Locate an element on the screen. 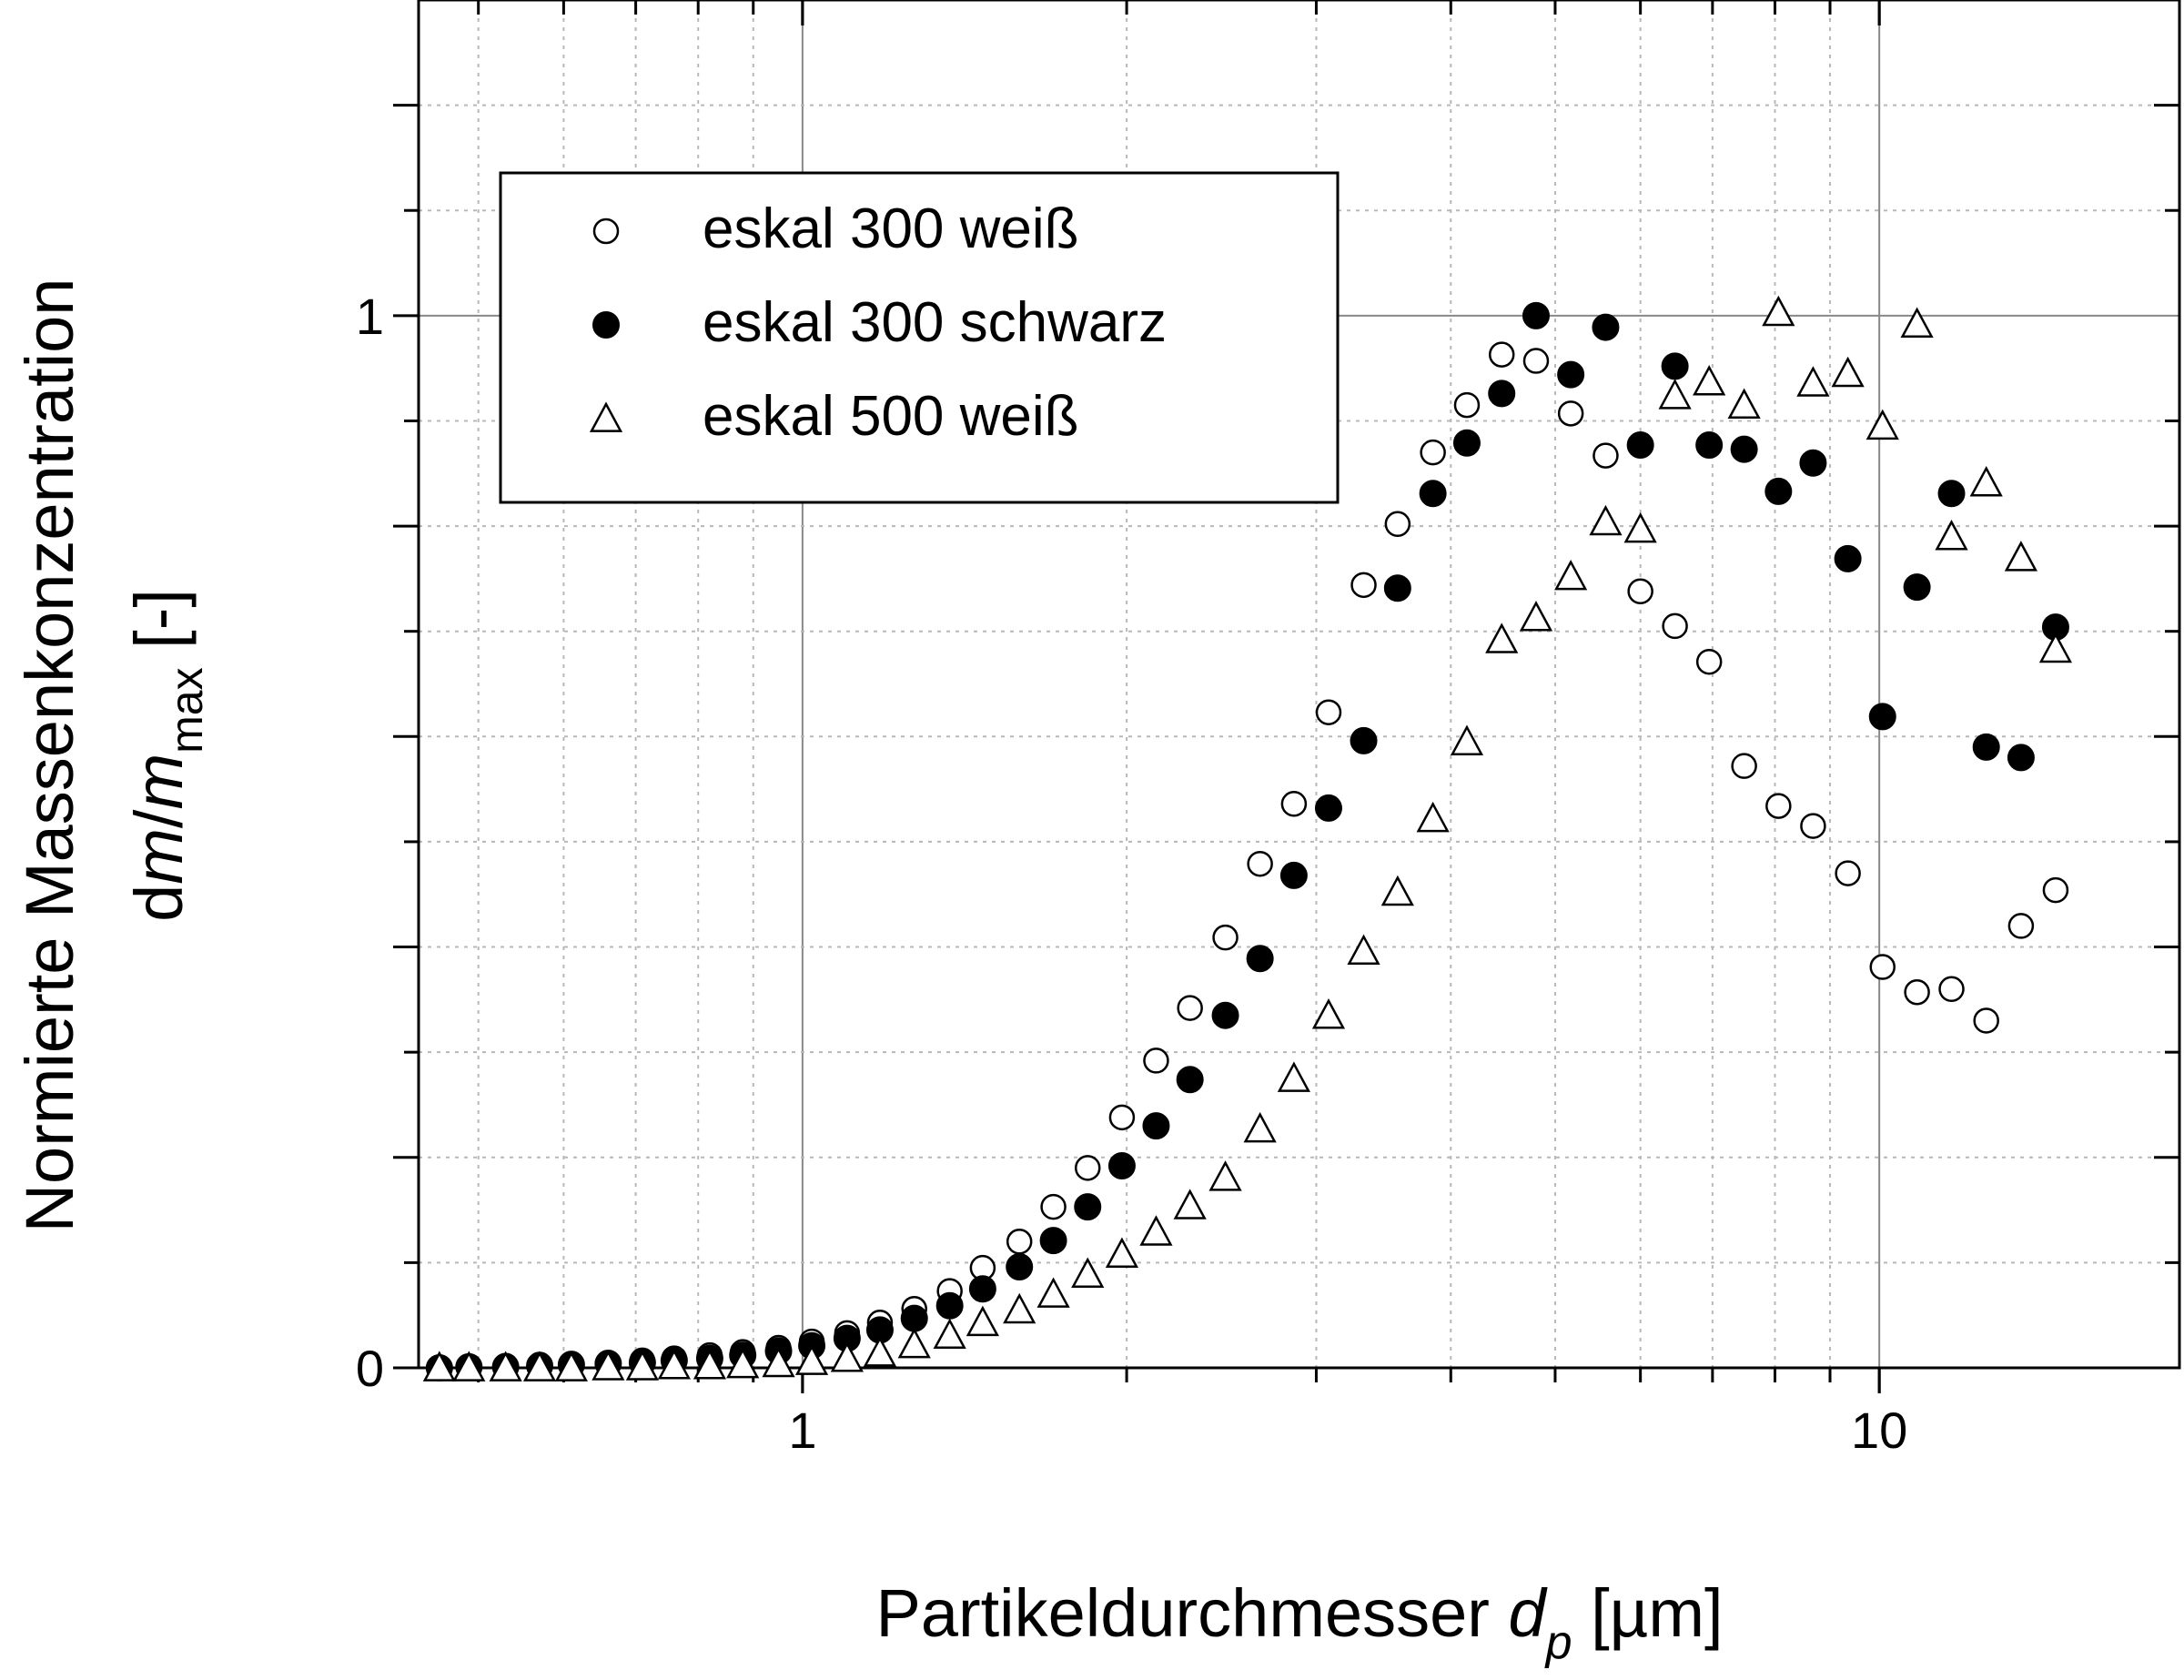 This screenshot has height=1680, width=2184. x-axis-title: Partikeldurchmesser dp [µm] is located at coordinates (1299, 1622).